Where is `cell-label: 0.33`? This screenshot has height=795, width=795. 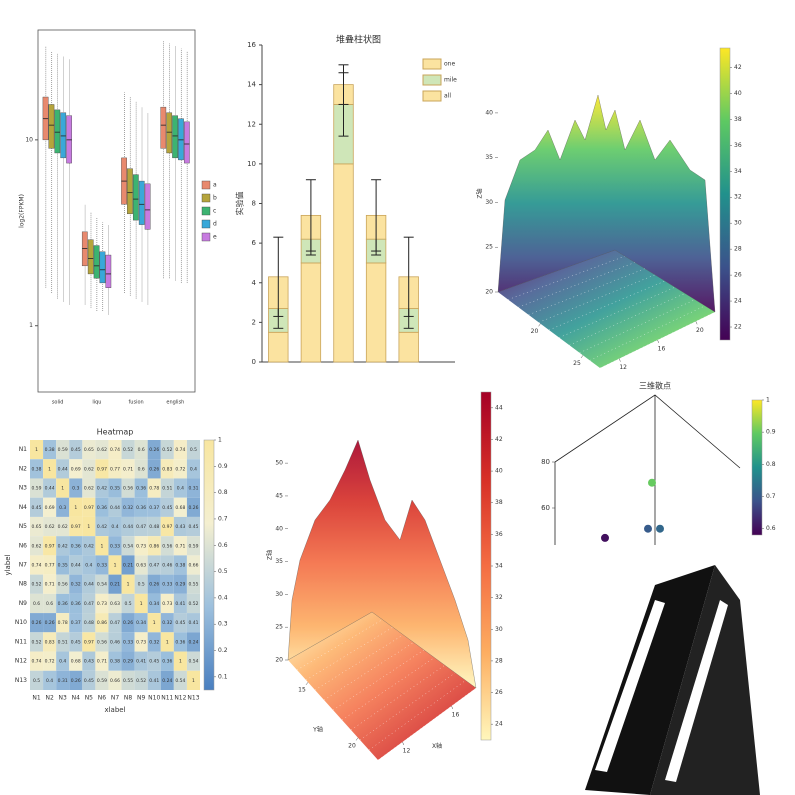 cell-label: 0.33 is located at coordinates (102, 566).